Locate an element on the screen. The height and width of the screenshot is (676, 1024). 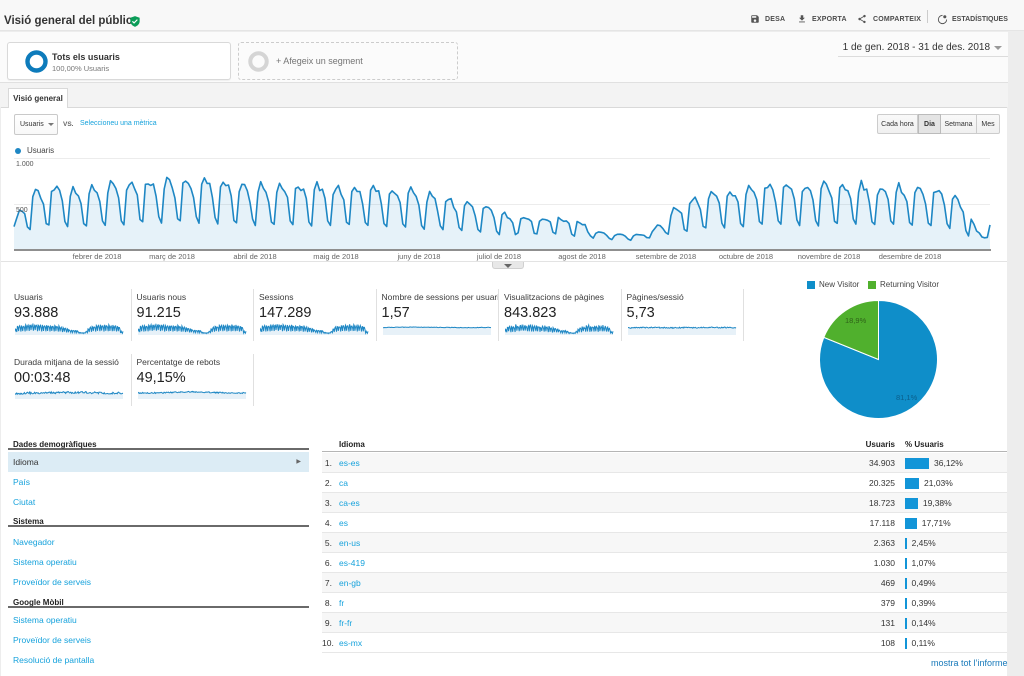
svg-text: 18,9% is located at coordinates (856, 320).